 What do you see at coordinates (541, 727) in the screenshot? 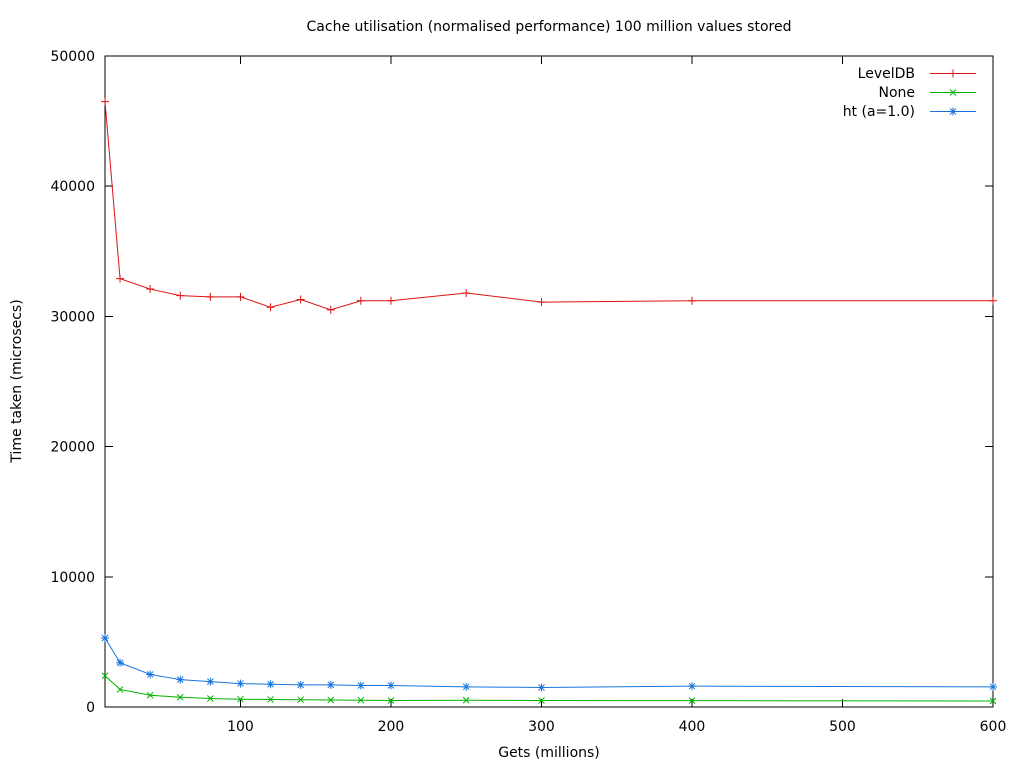
I see `svg-text: 300` at bounding box center [541, 727].